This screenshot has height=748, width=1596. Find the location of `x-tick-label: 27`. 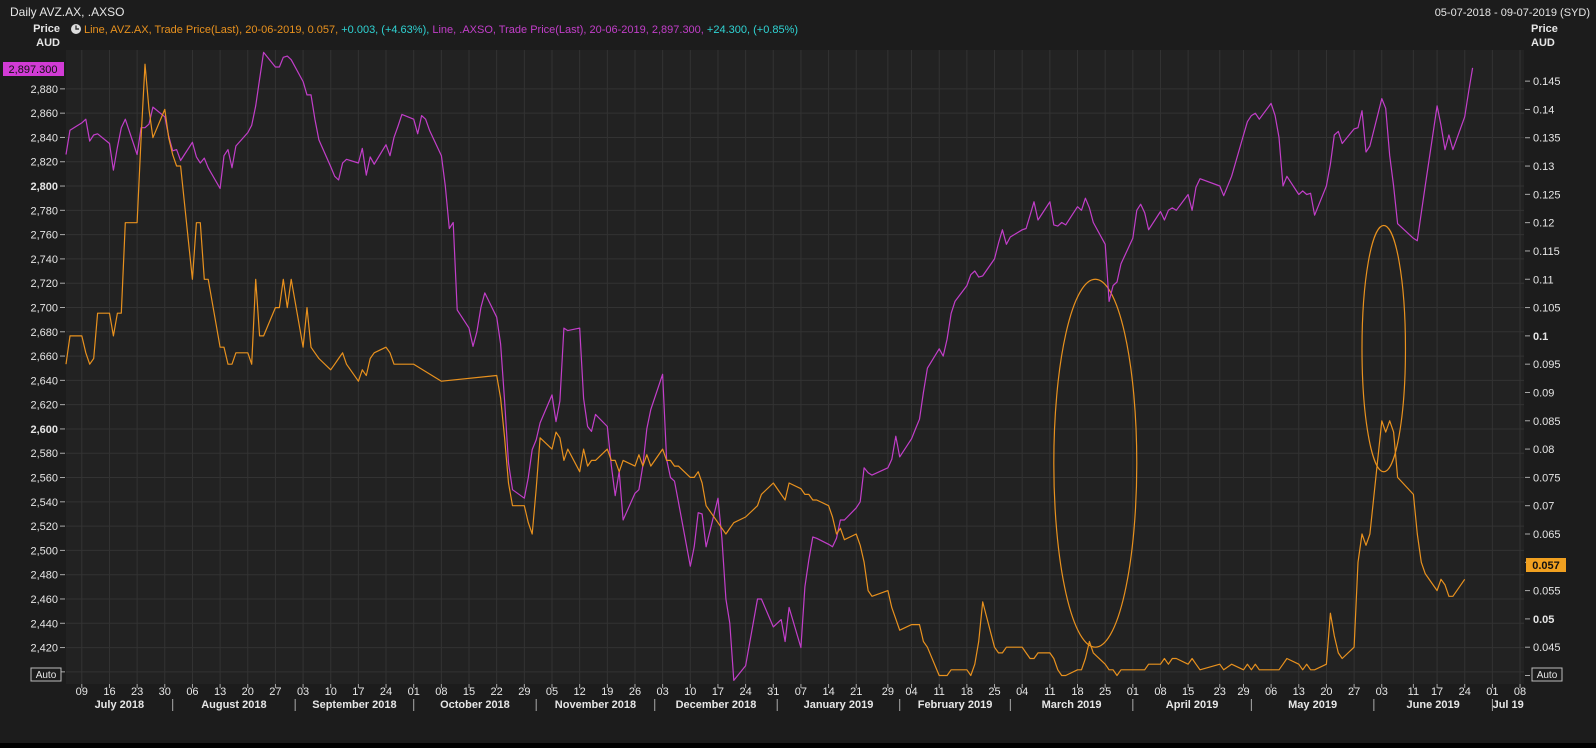

x-tick-label: 27 is located at coordinates (275, 692).